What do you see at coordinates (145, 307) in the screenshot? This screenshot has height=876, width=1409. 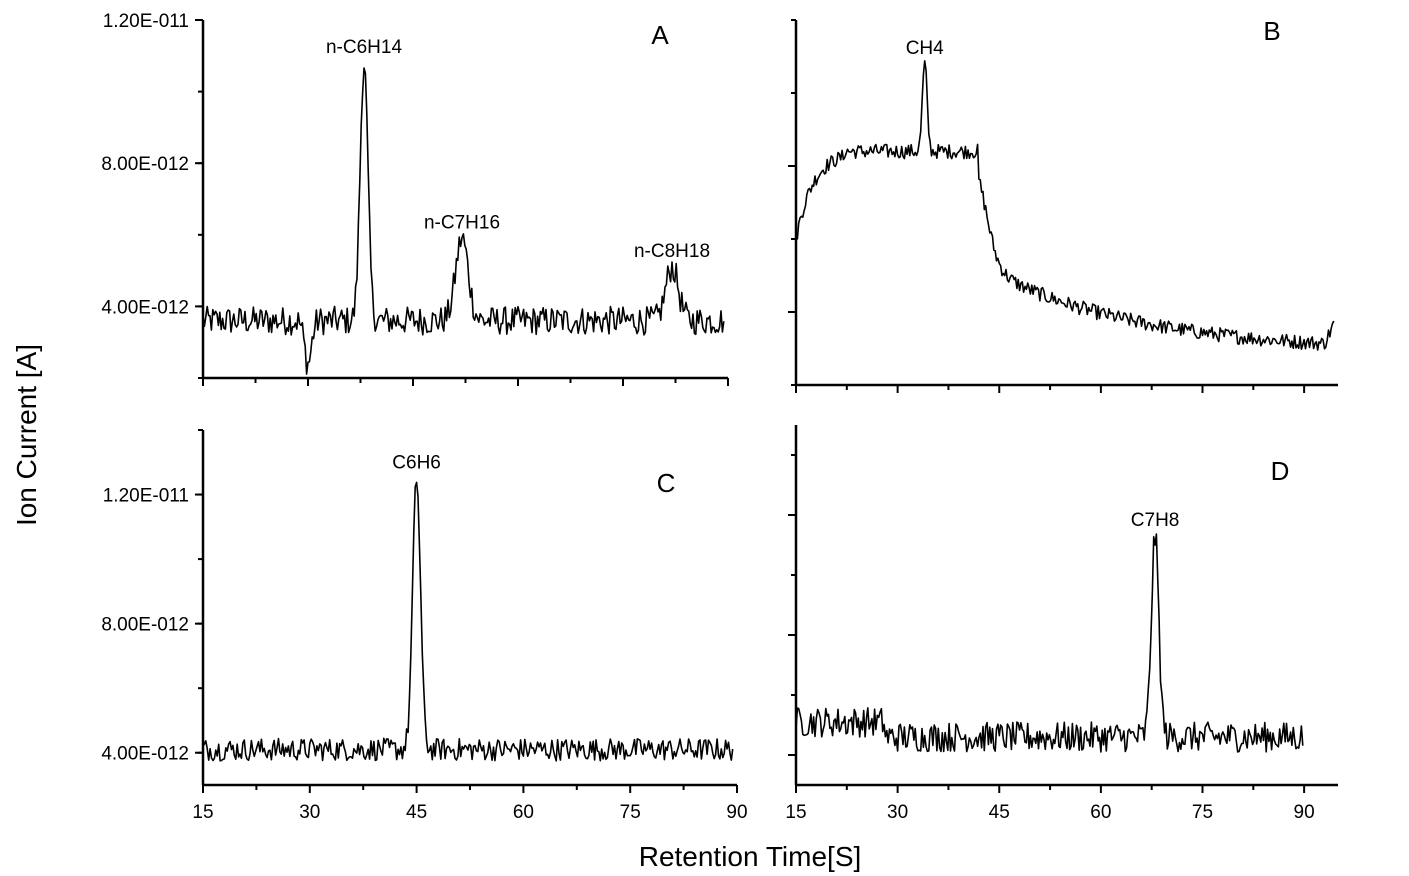 I see `y-tick-label-A: 4.00E-012` at bounding box center [145, 307].